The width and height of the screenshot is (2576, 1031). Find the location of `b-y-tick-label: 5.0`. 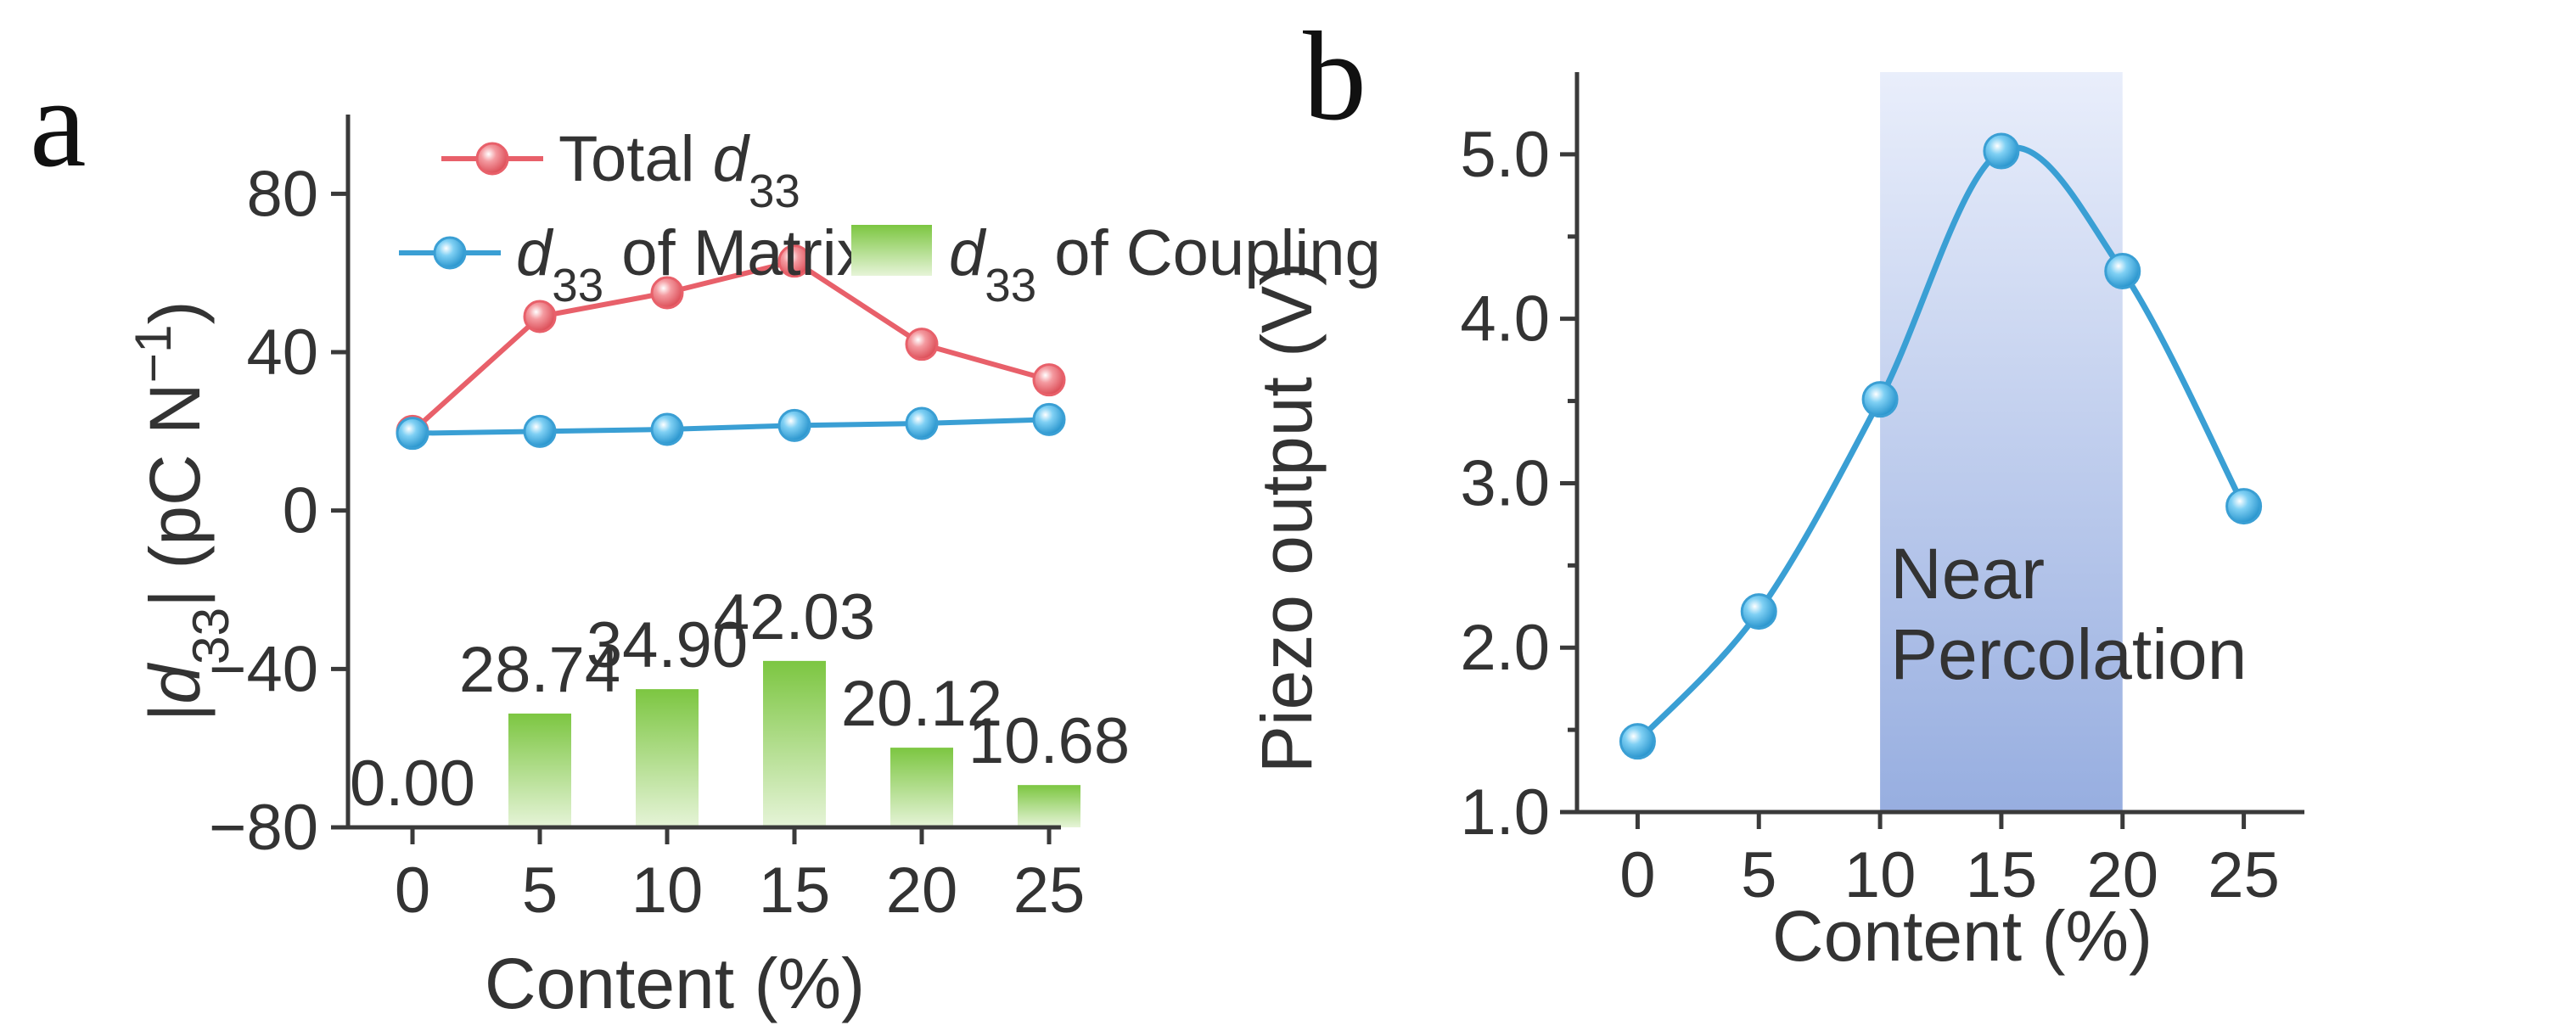

b-y-tick-label: 5.0 is located at coordinates (1505, 155).